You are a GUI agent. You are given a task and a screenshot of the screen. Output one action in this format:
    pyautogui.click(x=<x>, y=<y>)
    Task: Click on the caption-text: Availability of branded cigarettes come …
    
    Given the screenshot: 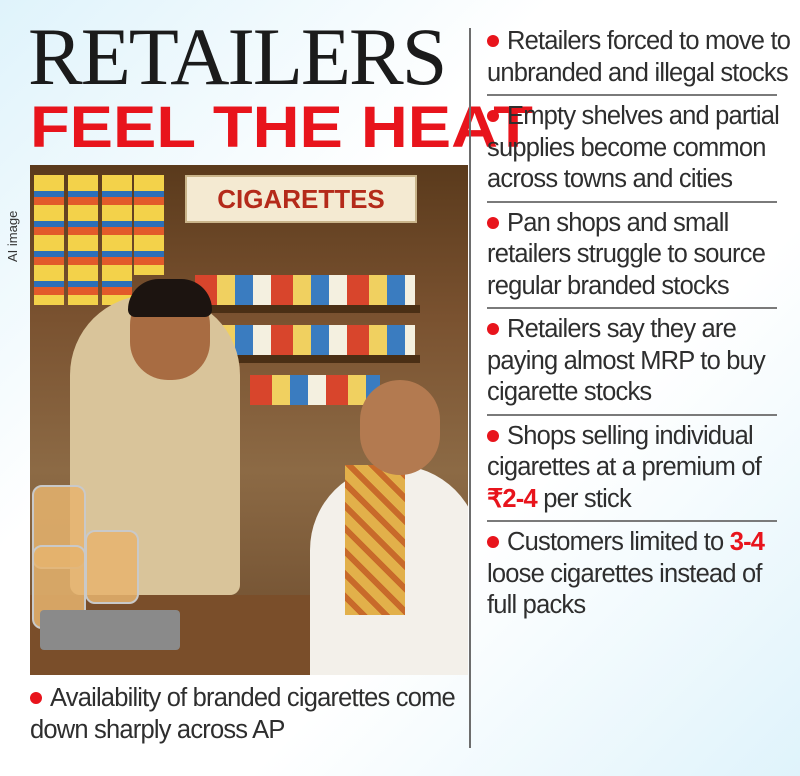 What is the action you would take?
    pyautogui.click(x=243, y=714)
    